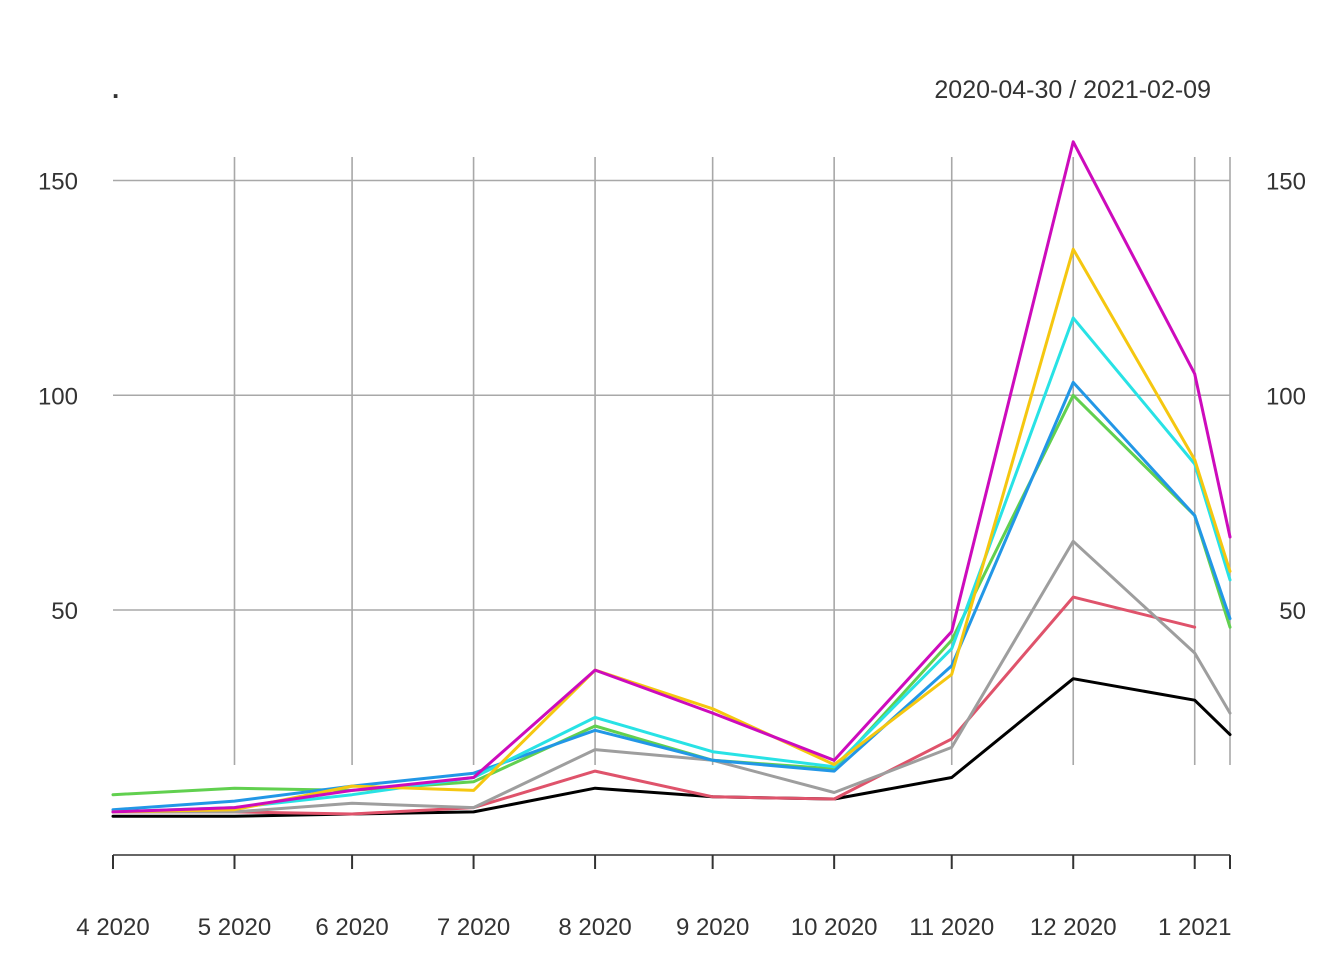 The width and height of the screenshot is (1344, 960). I want to click on y-tick-label-left: 100, so click(58, 396).